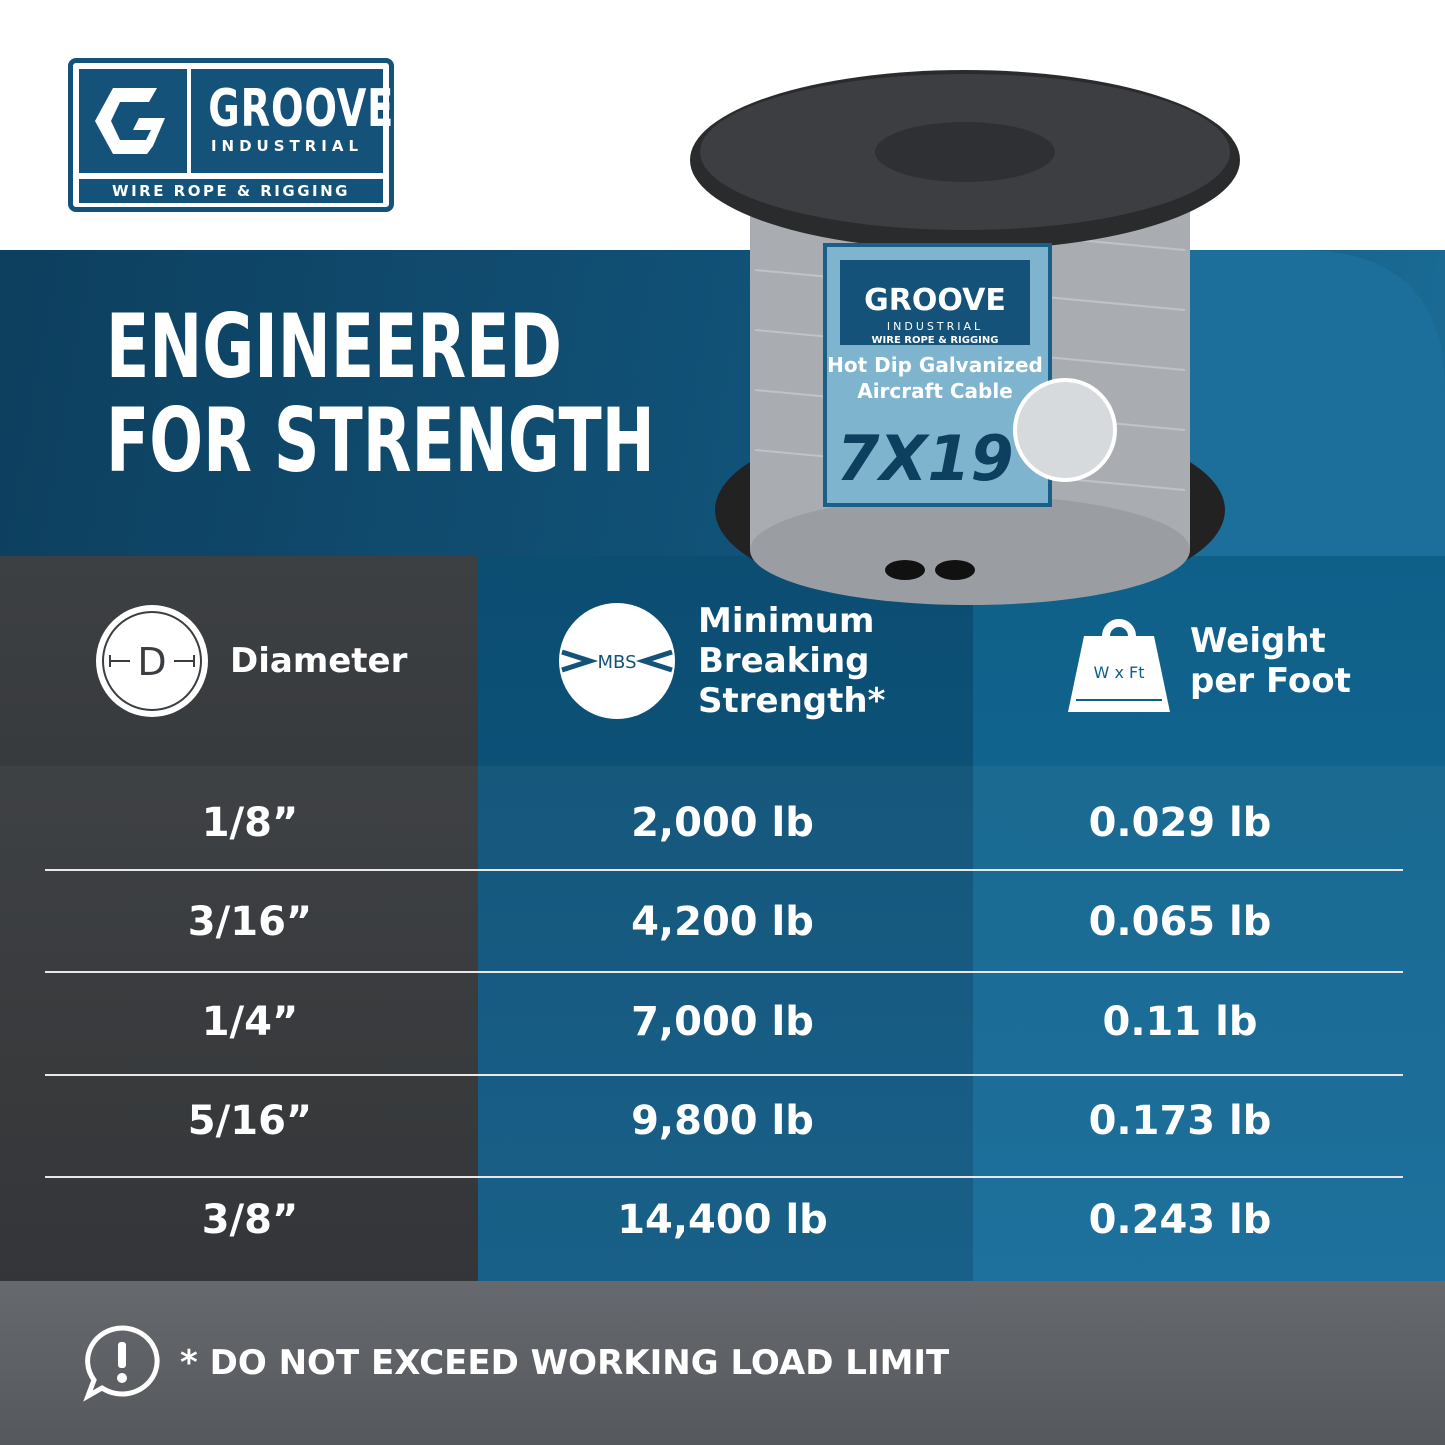 The width and height of the screenshot is (1445, 1445). What do you see at coordinates (935, 300) in the screenshot?
I see `spool-label-brand: GROOVE` at bounding box center [935, 300].